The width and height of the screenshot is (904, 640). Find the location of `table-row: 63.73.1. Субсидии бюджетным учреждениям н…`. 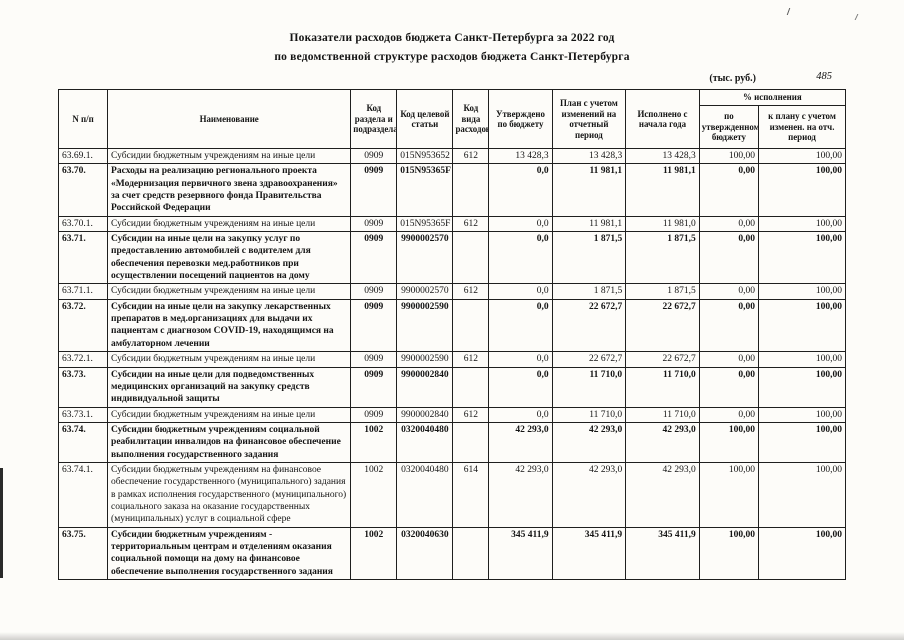

table-row: 63.73.1. Субсидии бюджетным учреждениям н… is located at coordinates (451, 414).